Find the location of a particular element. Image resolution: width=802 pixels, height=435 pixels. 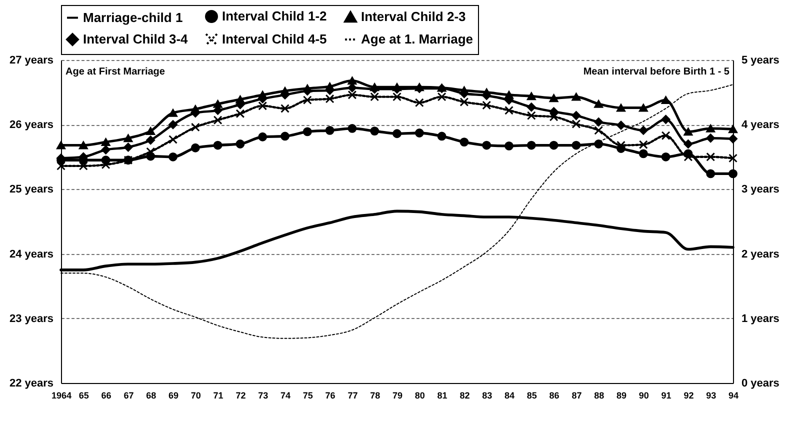

x-tick-label: 94 is located at coordinates (733, 395).